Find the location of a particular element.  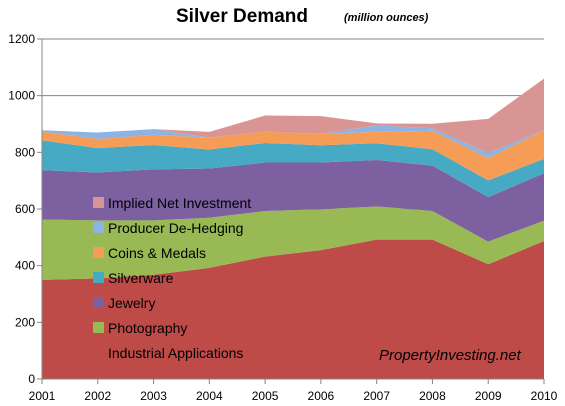

y-tick-label: 1000 is located at coordinates (21, 96).